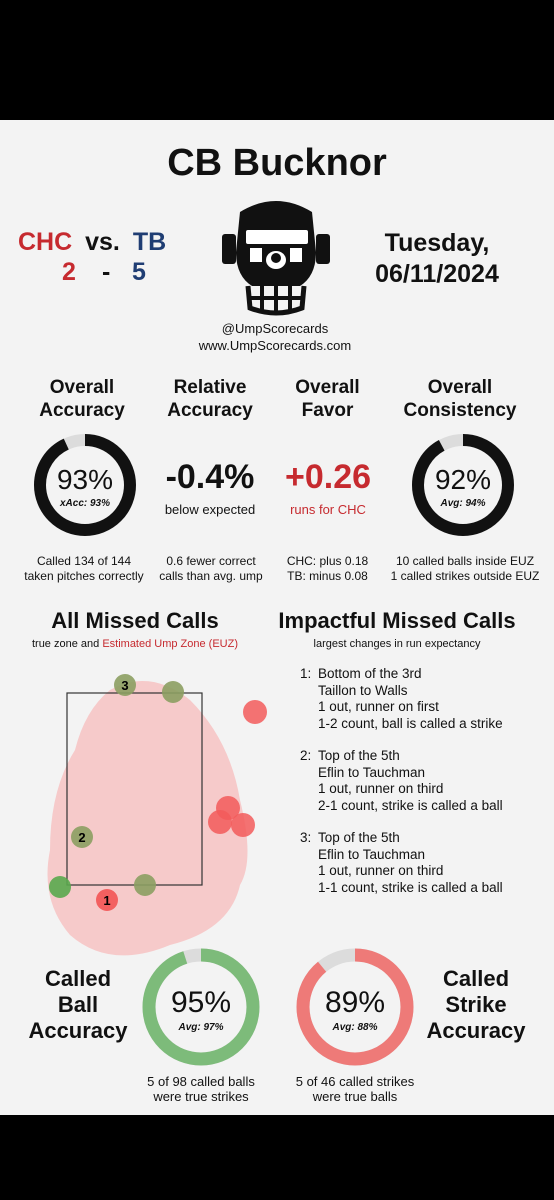 The width and height of the screenshot is (554, 1200). What do you see at coordinates (378, 706) in the screenshot?
I see `item-situation: 1 out, runner on first` at bounding box center [378, 706].